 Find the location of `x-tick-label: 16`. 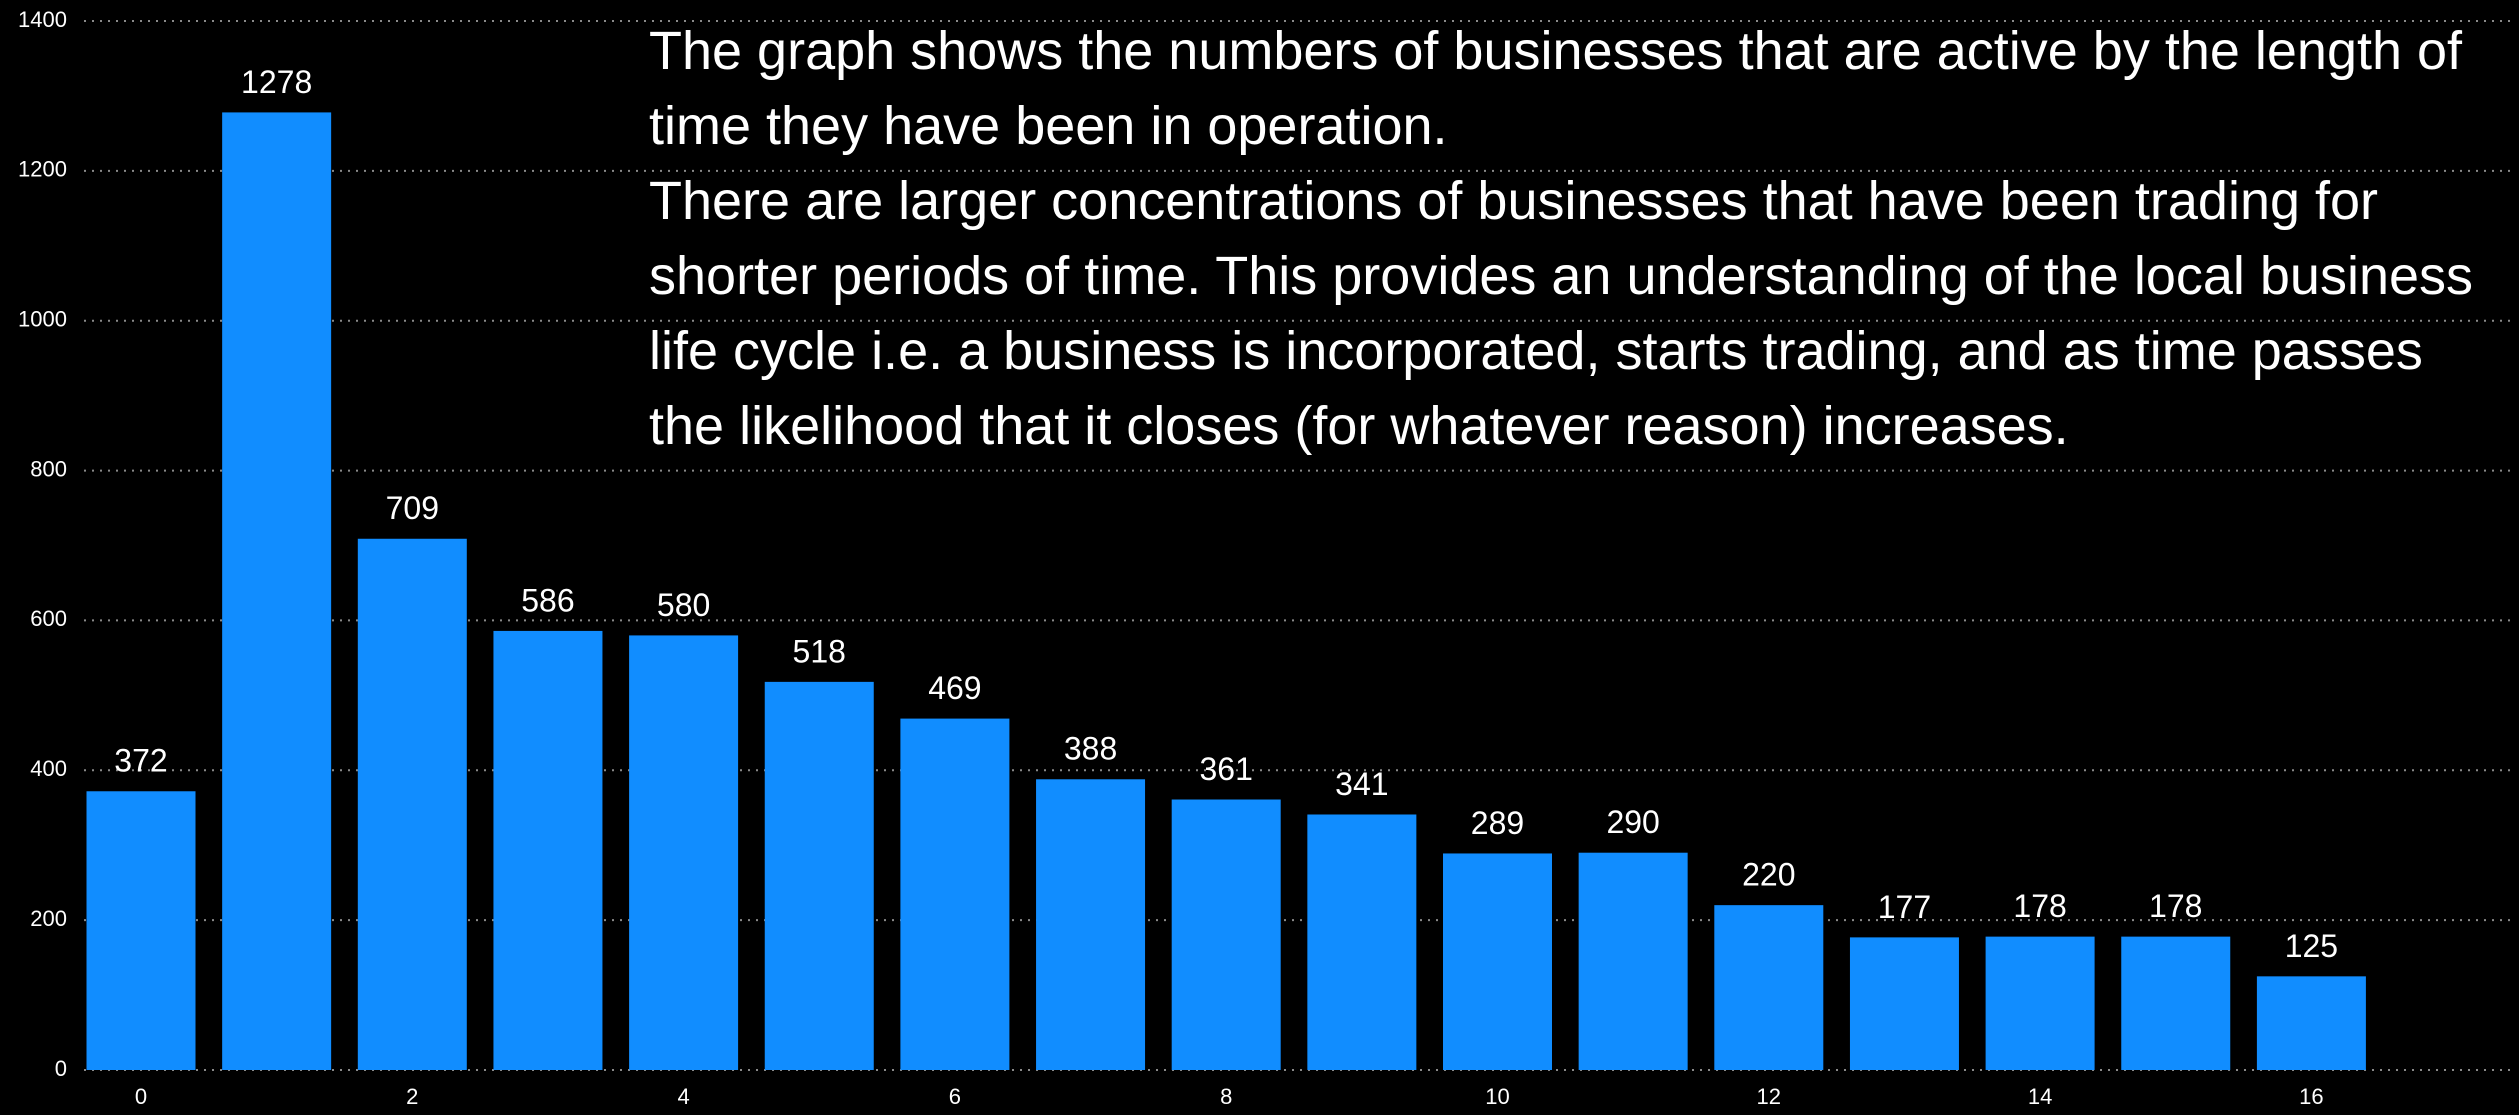

x-tick-label: 16 is located at coordinates (2311, 1096).